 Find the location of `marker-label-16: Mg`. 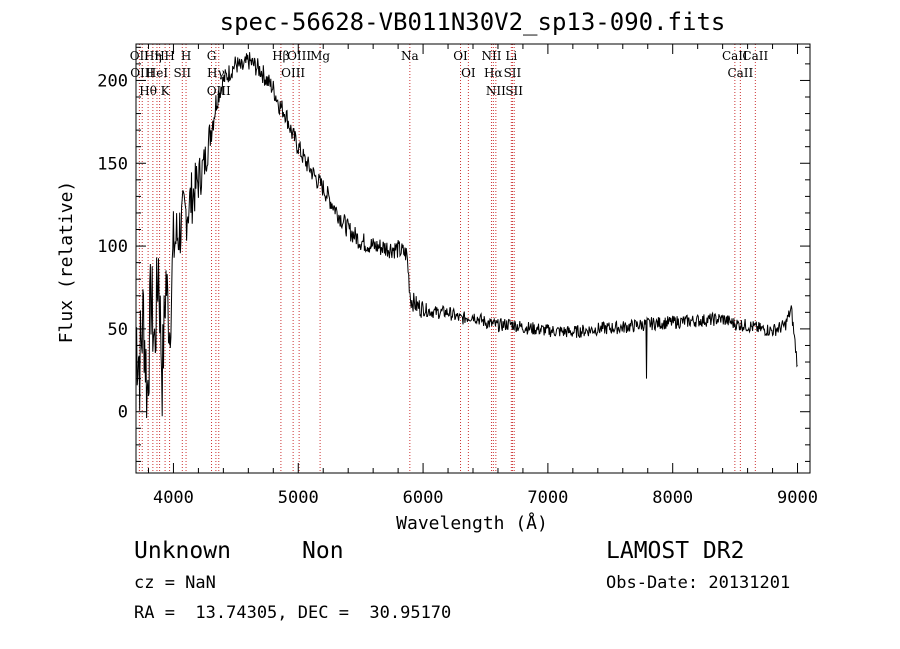

marker-label-16: Mg is located at coordinates (320, 56).